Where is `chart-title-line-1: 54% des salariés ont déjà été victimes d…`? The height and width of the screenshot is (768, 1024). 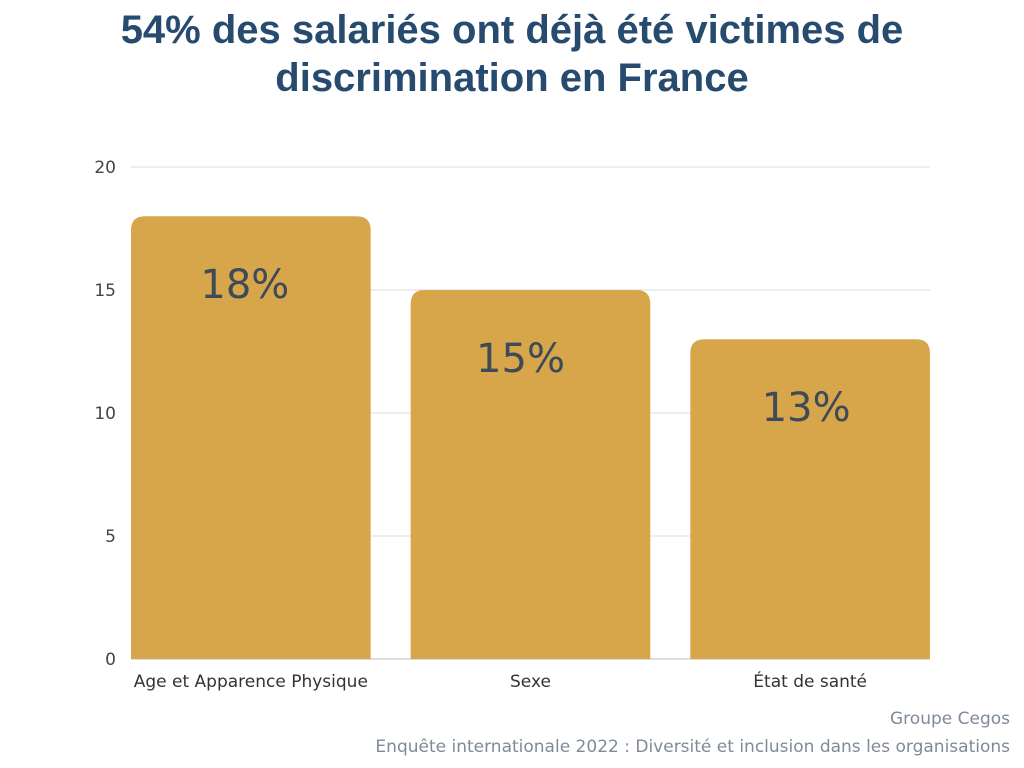 chart-title-line-1: 54% des salariés ont déjà été victimes d… is located at coordinates (512, 30).